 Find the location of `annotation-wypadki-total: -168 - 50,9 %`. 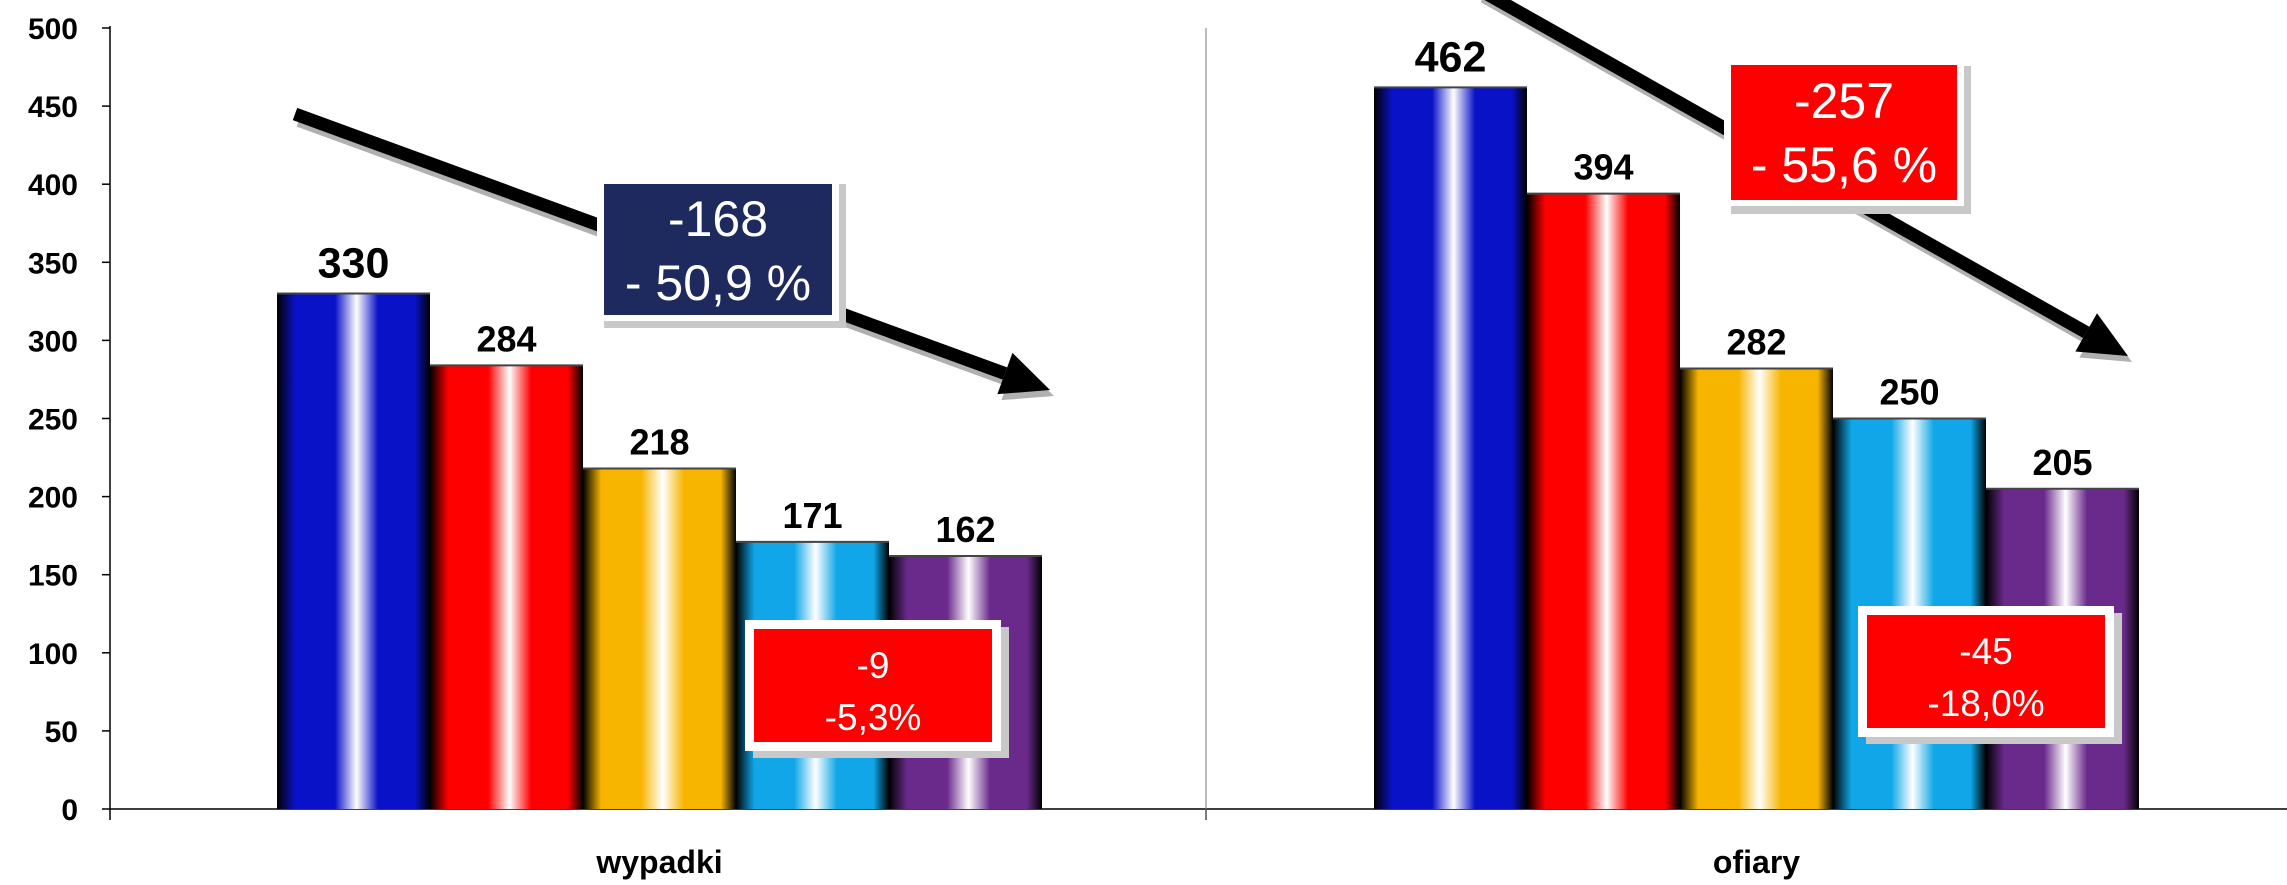

annotation-wypadki-total: -168 - 50,9 % is located at coordinates (721, 252).